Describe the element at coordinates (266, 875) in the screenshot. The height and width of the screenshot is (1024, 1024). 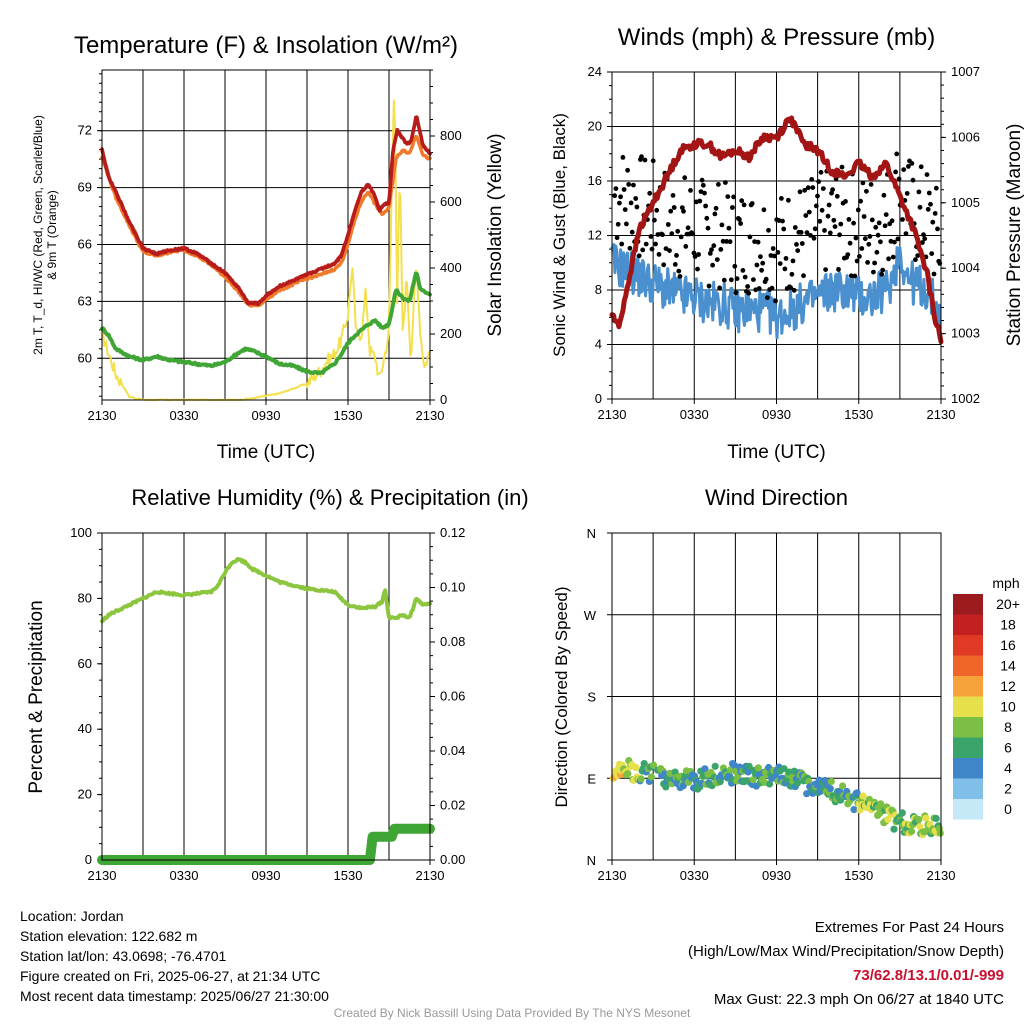
I see `rh-xtick-label: 0930` at that location.